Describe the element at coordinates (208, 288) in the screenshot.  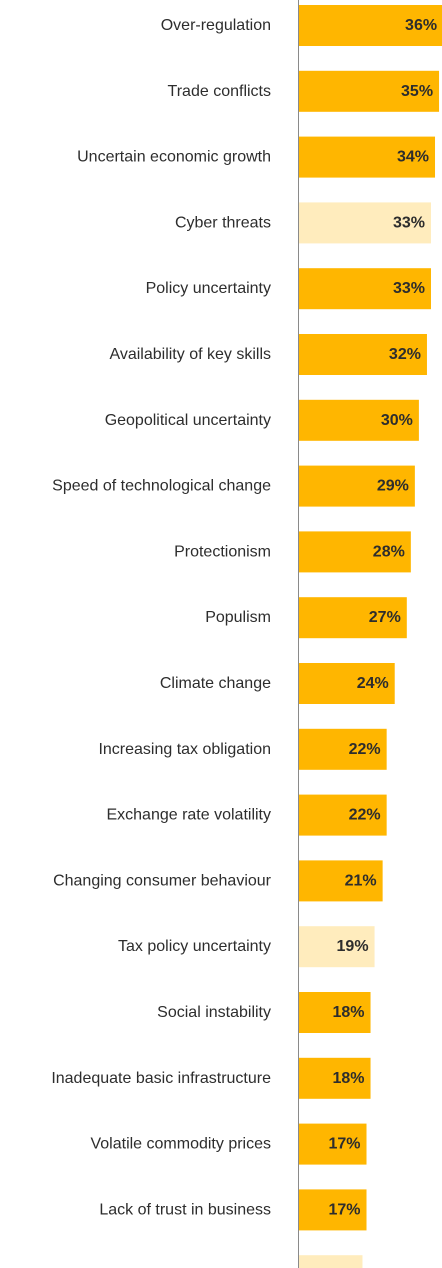
I see `category-label: Policy uncertainty` at that location.